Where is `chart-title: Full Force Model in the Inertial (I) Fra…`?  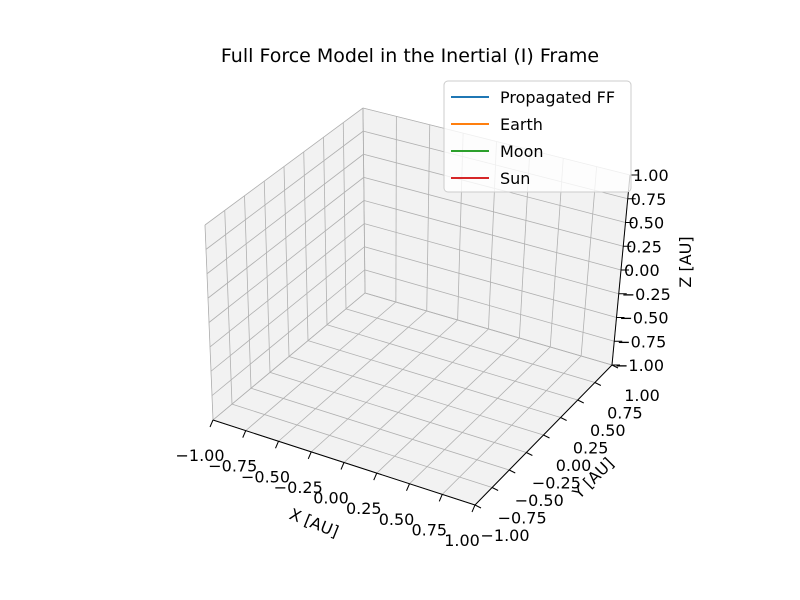 chart-title: Full Force Model in the Inertial (I) Fra… is located at coordinates (410, 56).